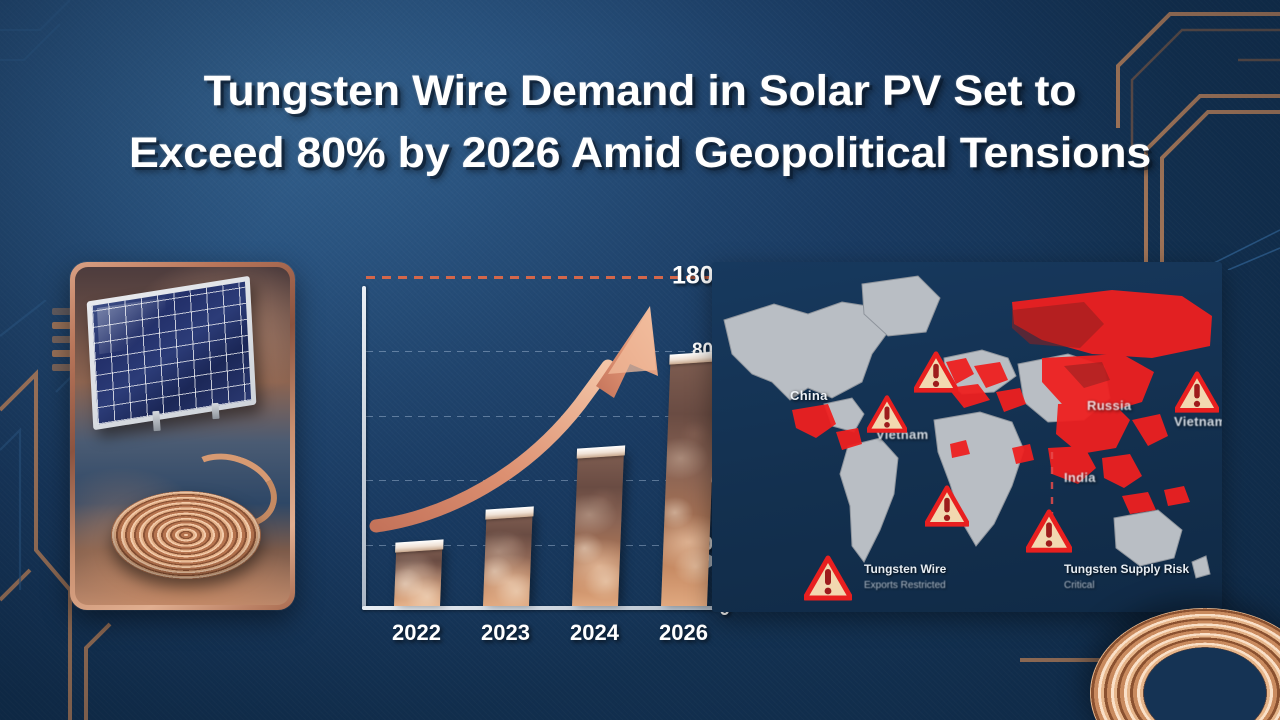 The width and height of the screenshot is (1280, 720). Describe the element at coordinates (640, 91) in the screenshot. I see `headline-line-1: Tungsten Wire Demand in Solar PV Set to` at that location.